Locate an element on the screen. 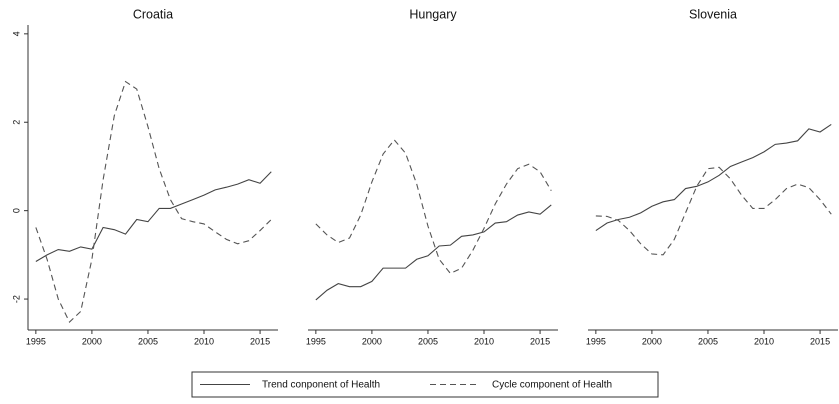 This screenshot has width=839, height=404. y-tick-label: 2 is located at coordinates (16, 122).